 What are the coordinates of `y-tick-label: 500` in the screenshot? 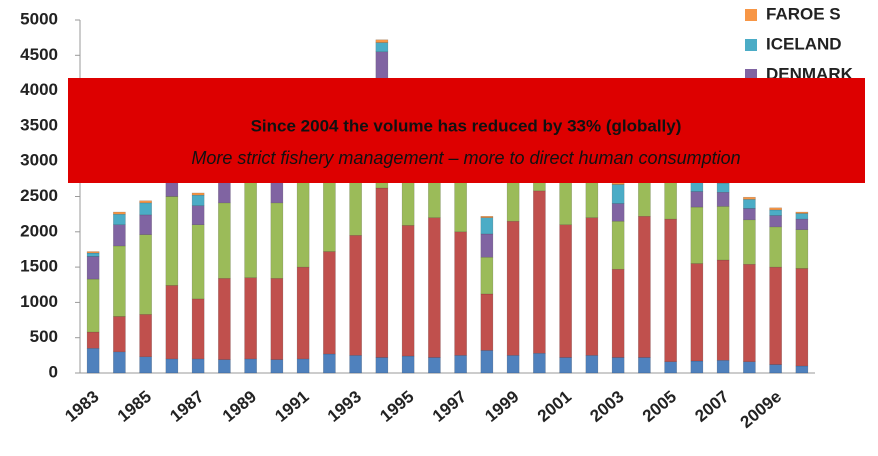 It's located at (44, 336).